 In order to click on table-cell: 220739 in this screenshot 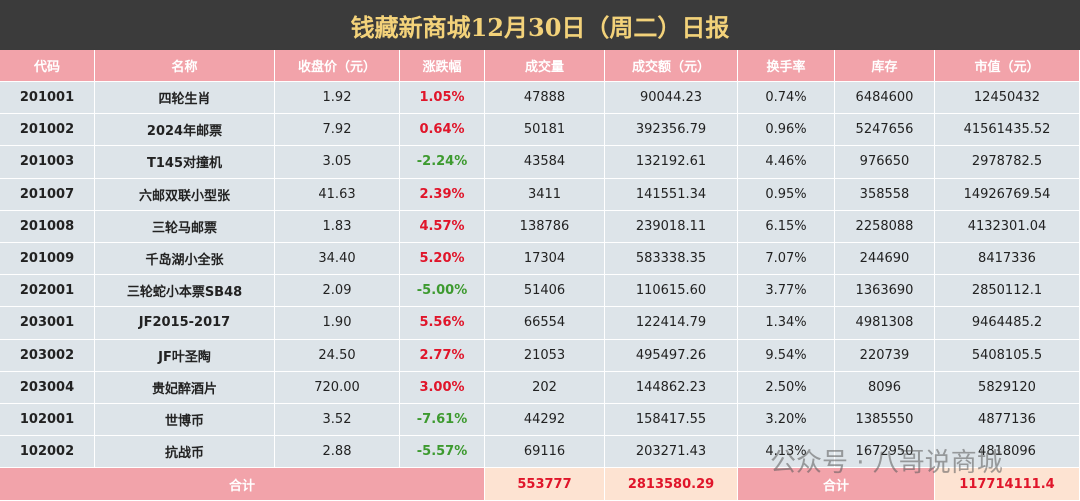, I will do `click(885, 355)`.